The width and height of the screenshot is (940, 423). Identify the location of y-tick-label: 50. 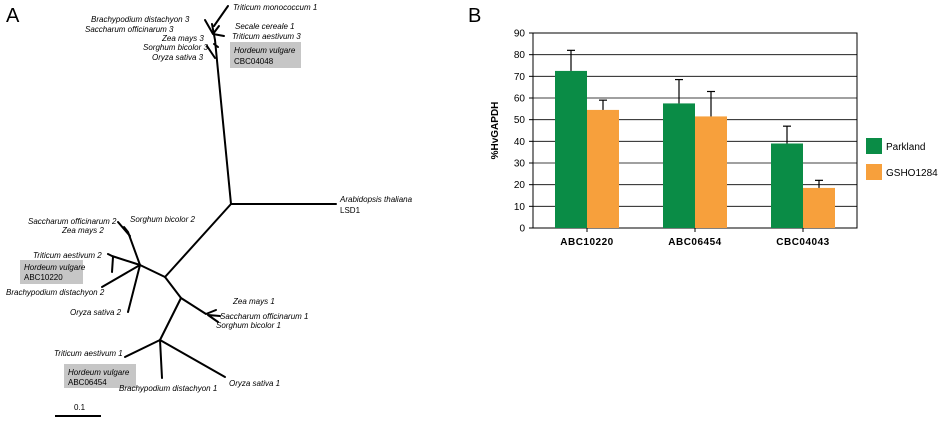
(520, 120).